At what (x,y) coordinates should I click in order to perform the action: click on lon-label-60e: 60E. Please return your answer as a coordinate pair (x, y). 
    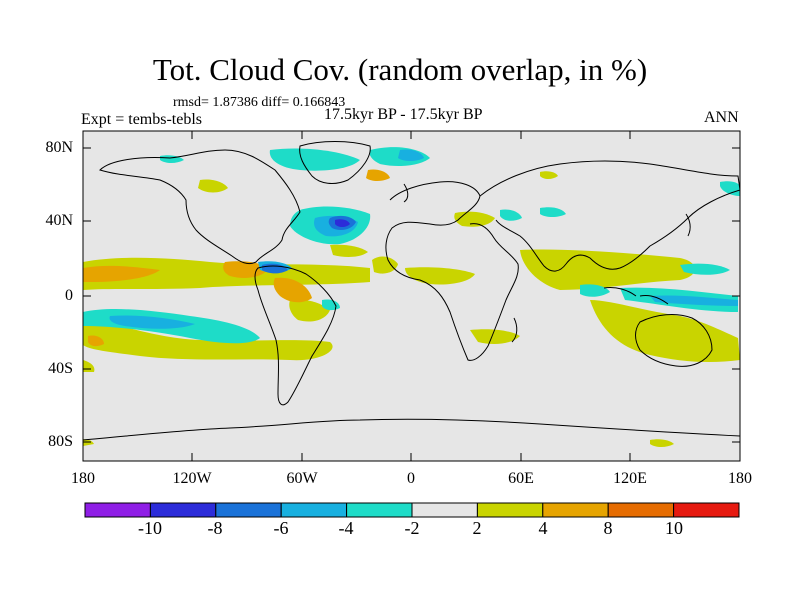
    Looking at the image, I should click on (521, 478).